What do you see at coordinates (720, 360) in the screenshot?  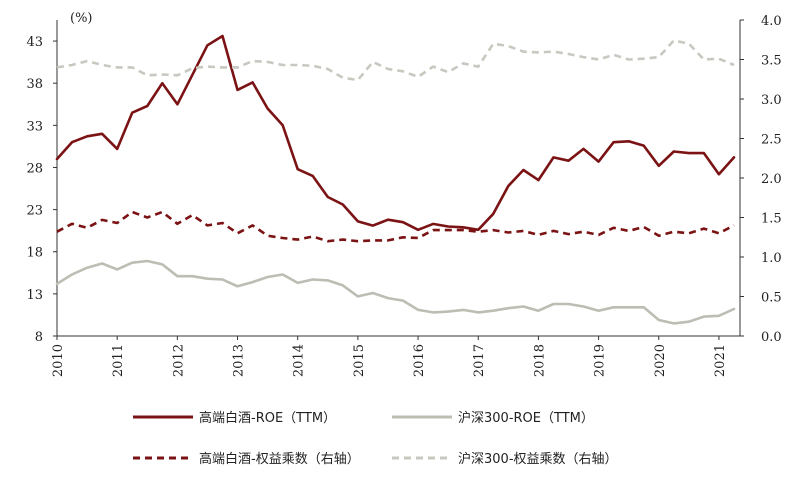 I see `x-tick-label: 2021` at bounding box center [720, 360].